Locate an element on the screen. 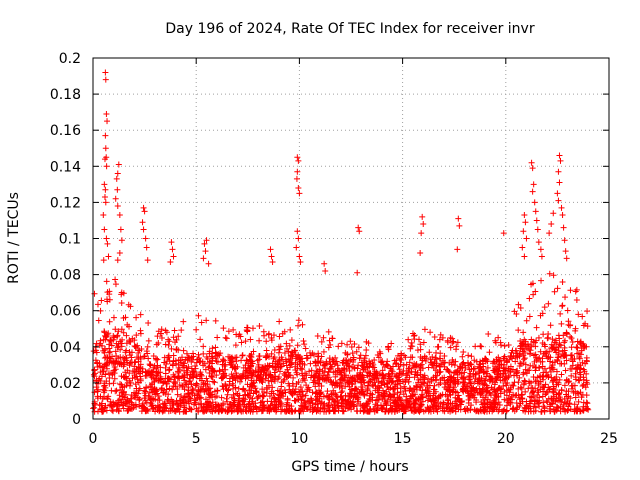 The image size is (640, 480). x-tick-label: 20 is located at coordinates (506, 439).